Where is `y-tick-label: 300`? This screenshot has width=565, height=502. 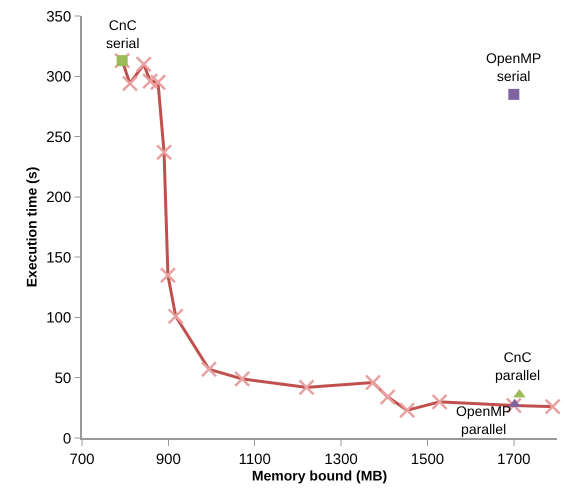
y-tick-label: 300 is located at coordinates (59, 77).